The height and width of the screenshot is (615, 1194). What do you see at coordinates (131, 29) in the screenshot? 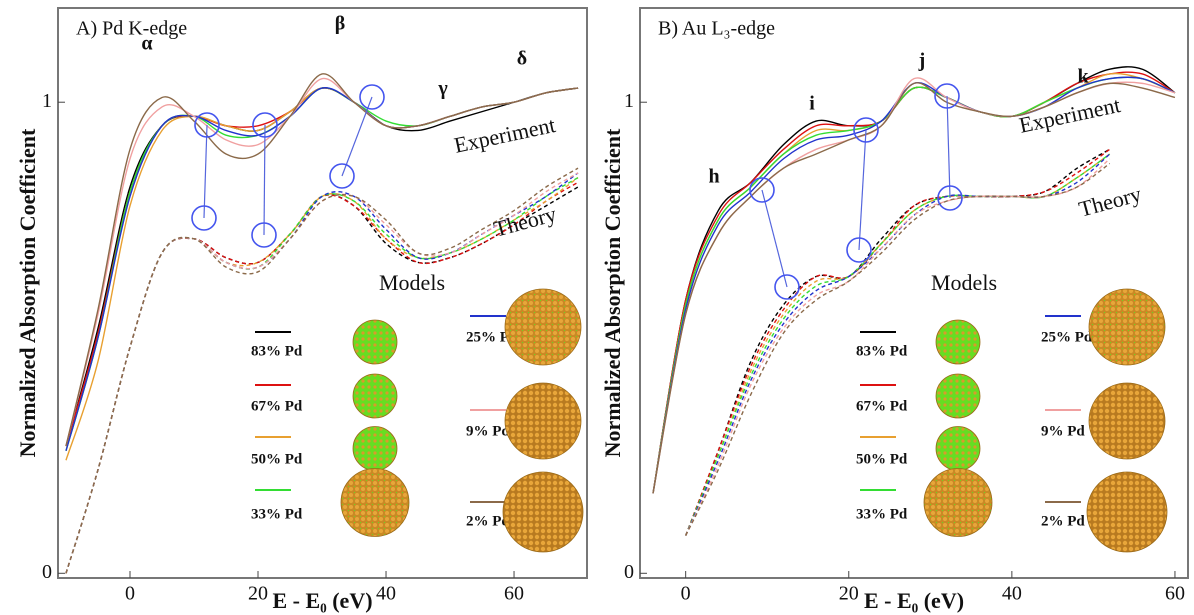
I see `panel-title: A) Pd K-edge` at bounding box center [131, 29].